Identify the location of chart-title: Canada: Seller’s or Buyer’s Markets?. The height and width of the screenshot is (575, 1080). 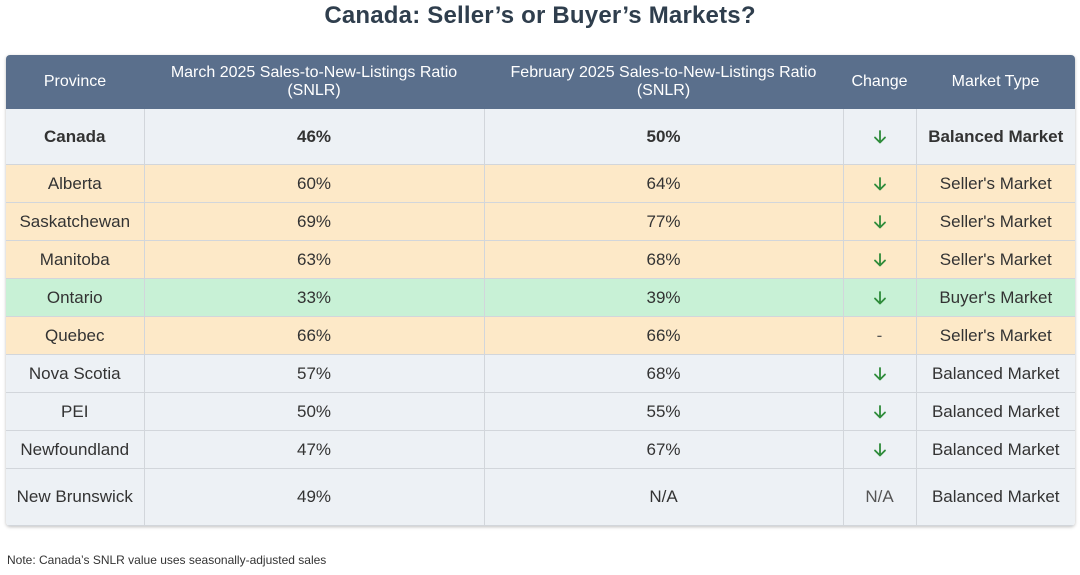
(540, 15).